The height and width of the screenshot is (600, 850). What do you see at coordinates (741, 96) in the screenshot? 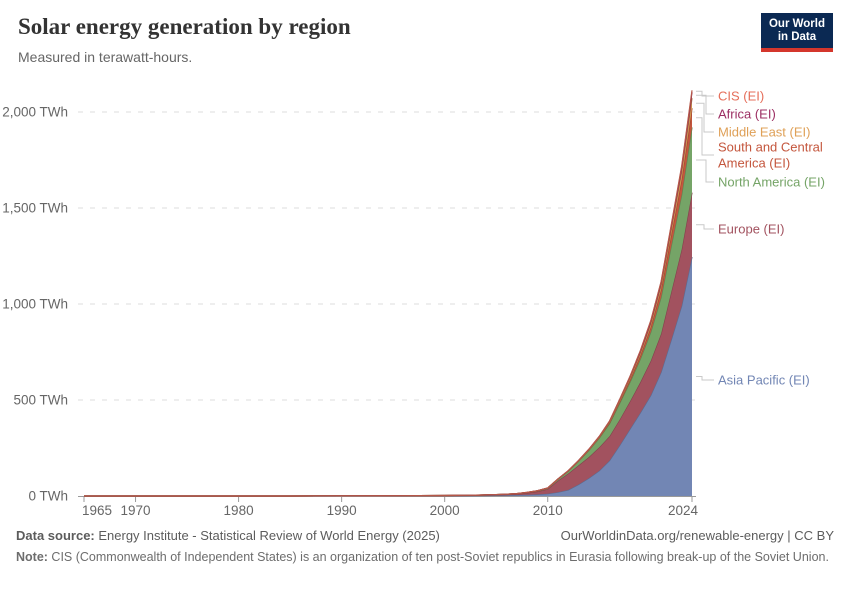
I see `legend-item-cis-ei-: CIS (EI)` at bounding box center [741, 96].